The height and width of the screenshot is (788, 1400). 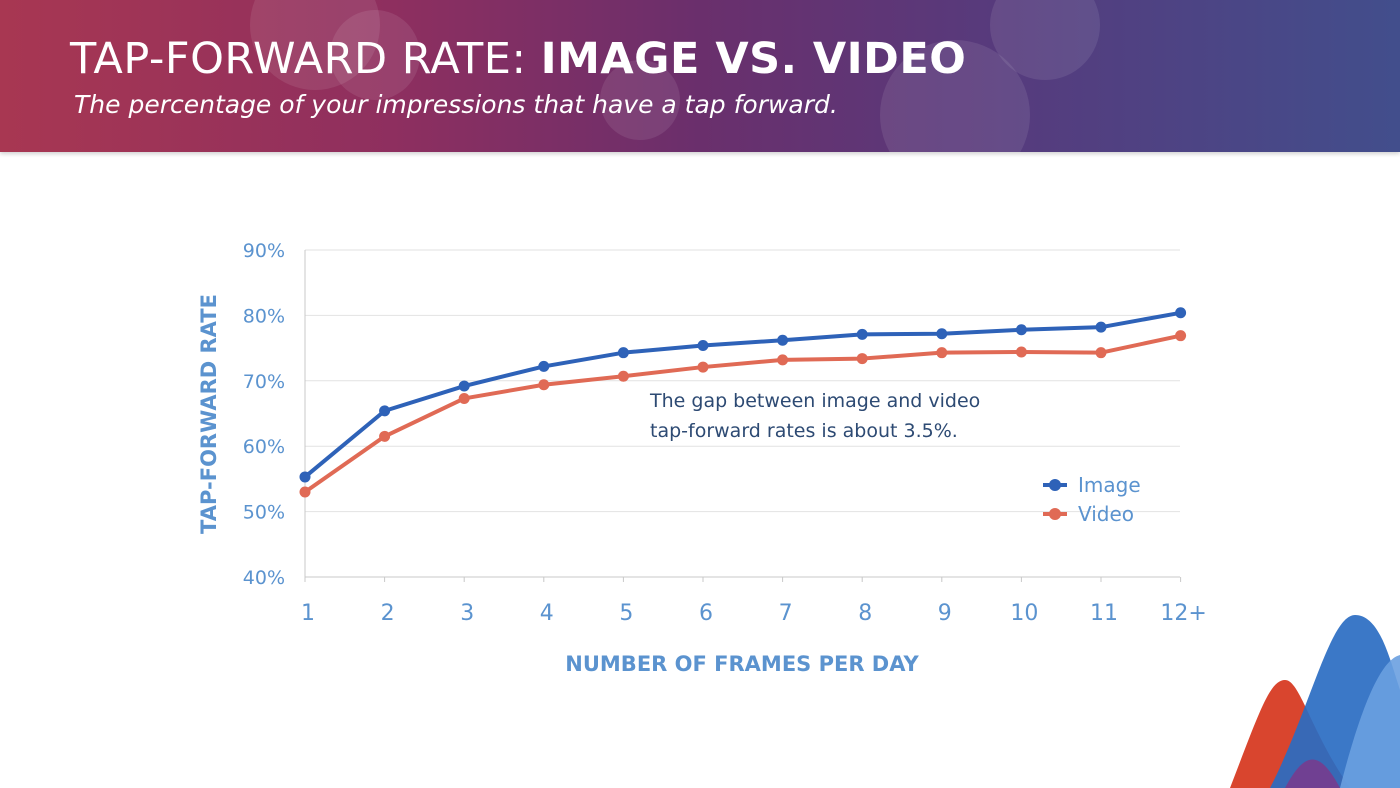 I want to click on legend-label-video: Video, so click(x=1106, y=514).